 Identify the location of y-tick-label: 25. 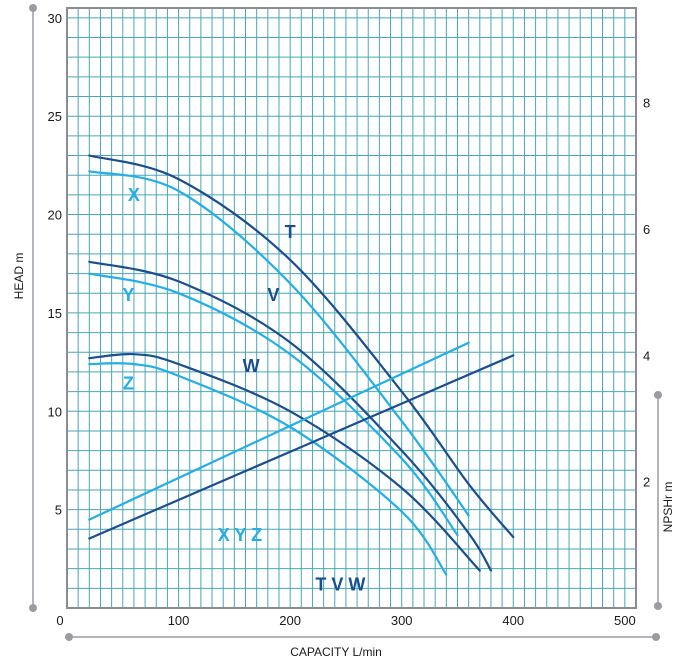
(55, 116).